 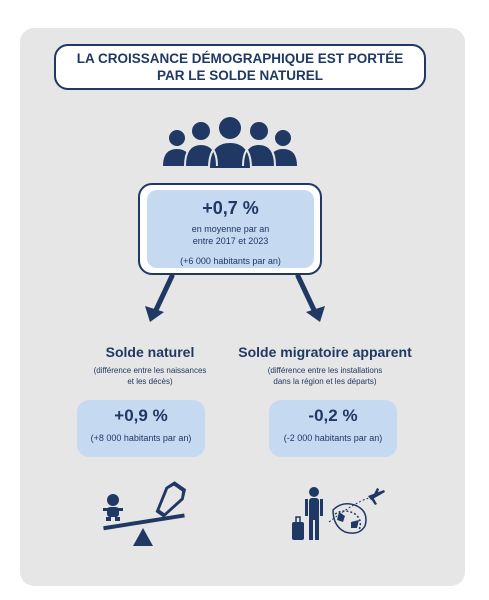 I want to click on arrows-group, so click(x=235, y=297).